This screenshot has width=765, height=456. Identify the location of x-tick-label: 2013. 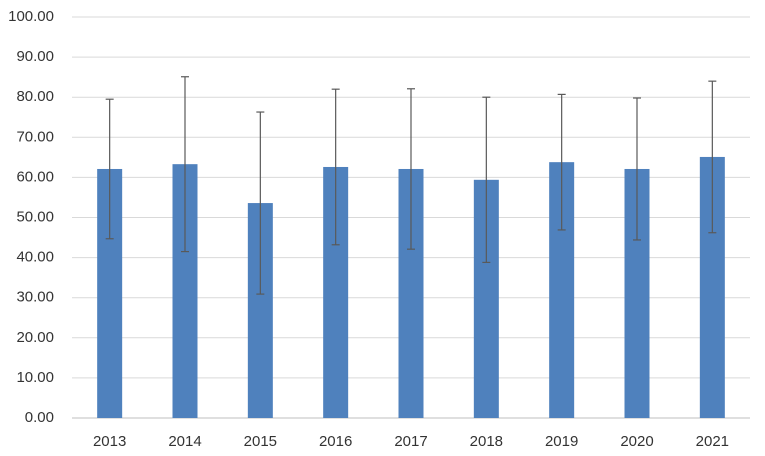
(109, 441).